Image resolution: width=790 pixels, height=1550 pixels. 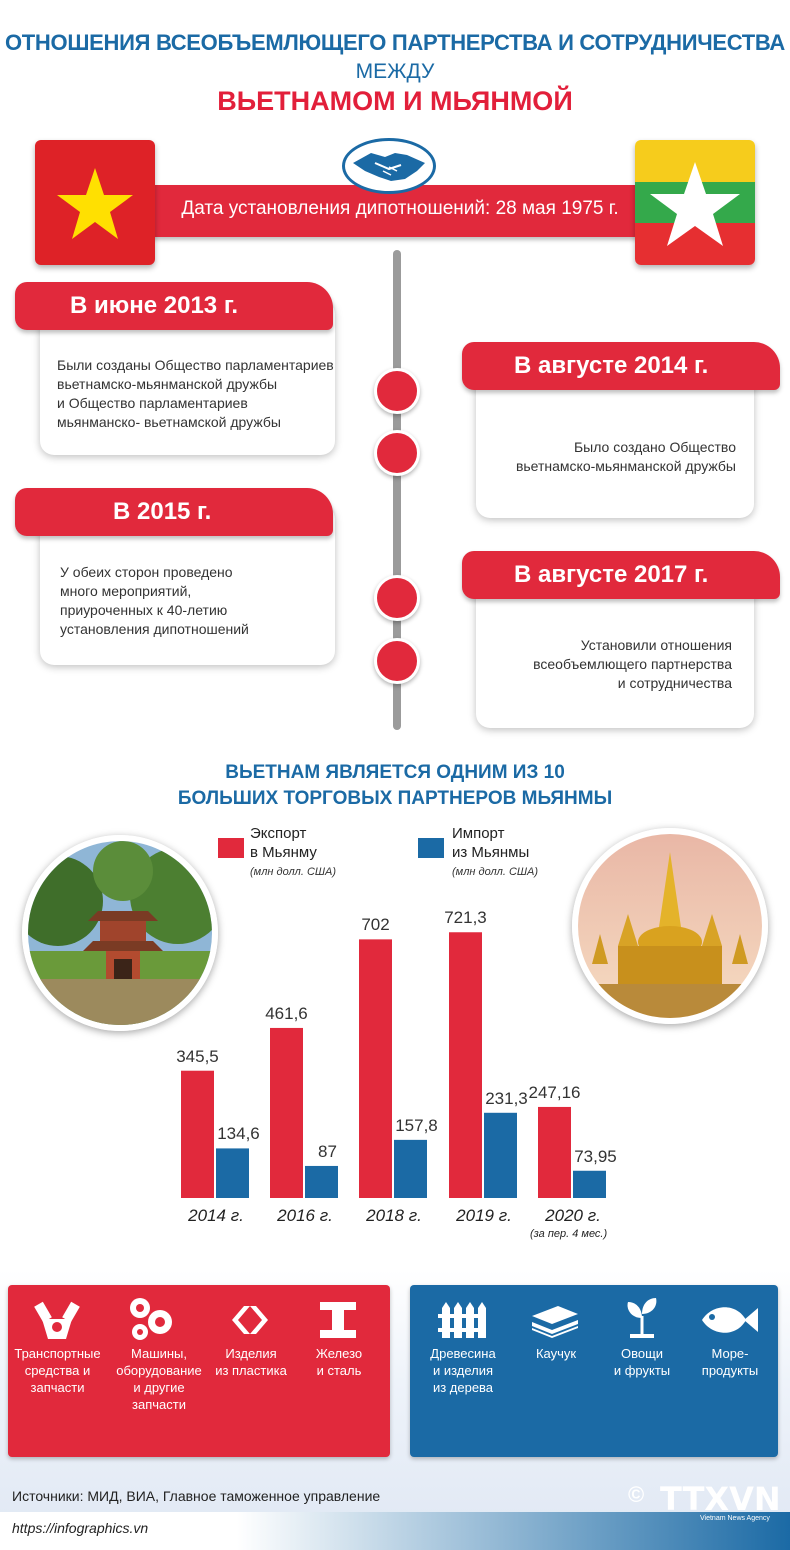 What do you see at coordinates (395, 101) in the screenshot?
I see `page-title-line3: ВЬЕТНАМОМ И МЬЯНМОЙ` at bounding box center [395, 101].